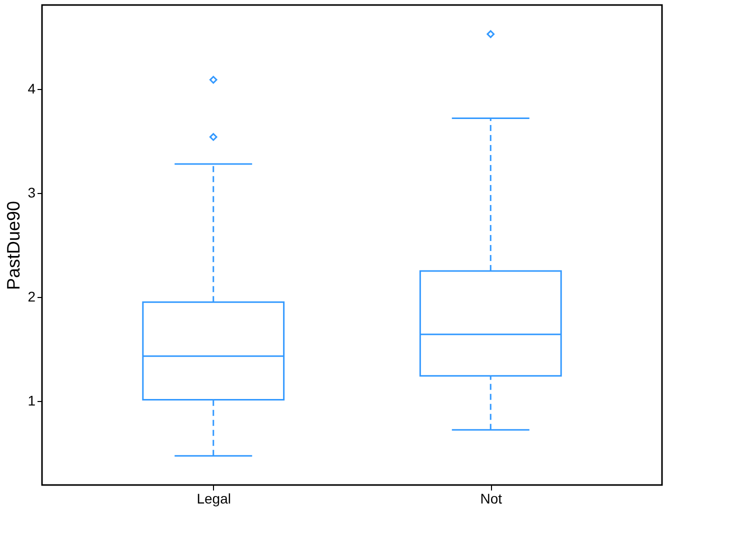 This screenshot has width=740, height=546. Describe the element at coordinates (32, 400) in the screenshot. I see `y-tick-label: 1` at that location.